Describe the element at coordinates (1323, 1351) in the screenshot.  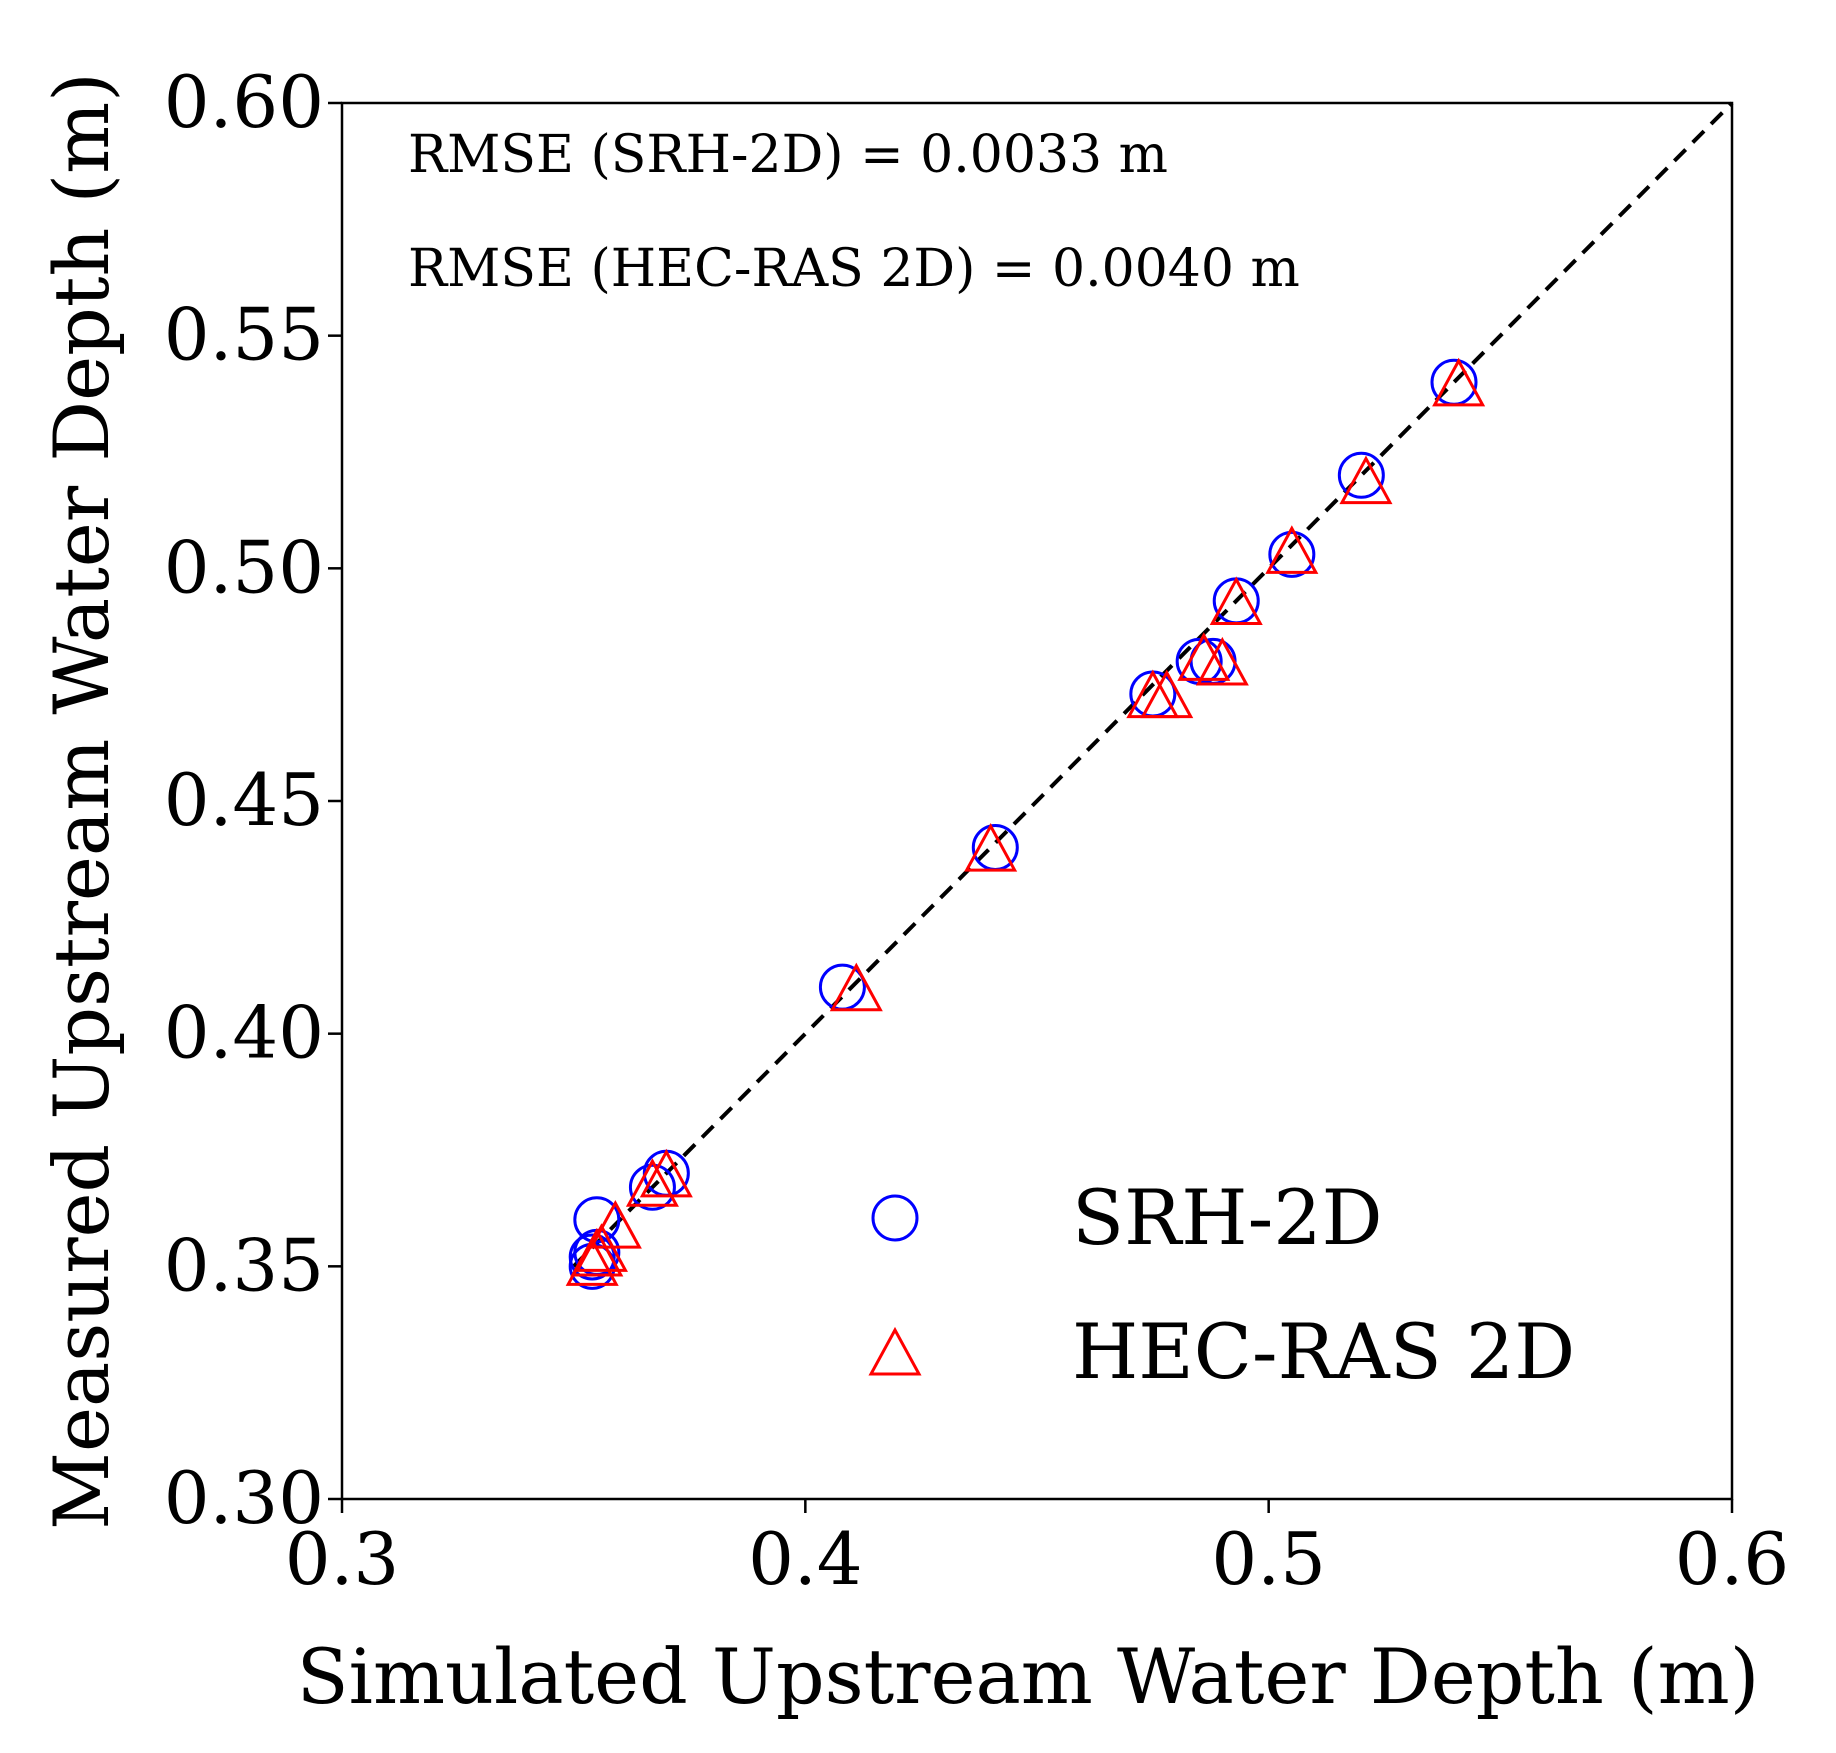
I see `legend-label-hec: HEC-RAS 2D` at that location.